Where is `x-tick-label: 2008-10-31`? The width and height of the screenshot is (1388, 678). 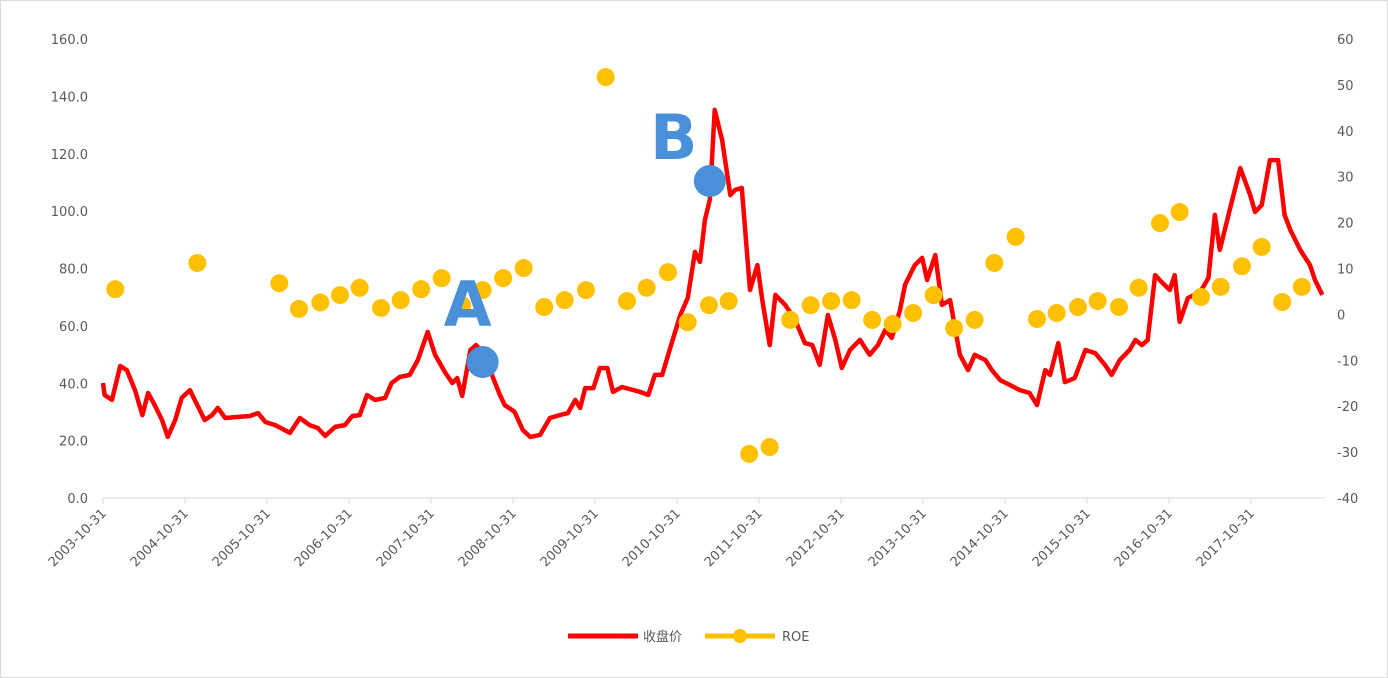 x-tick-label: 2008-10-31 is located at coordinates (488, 538).